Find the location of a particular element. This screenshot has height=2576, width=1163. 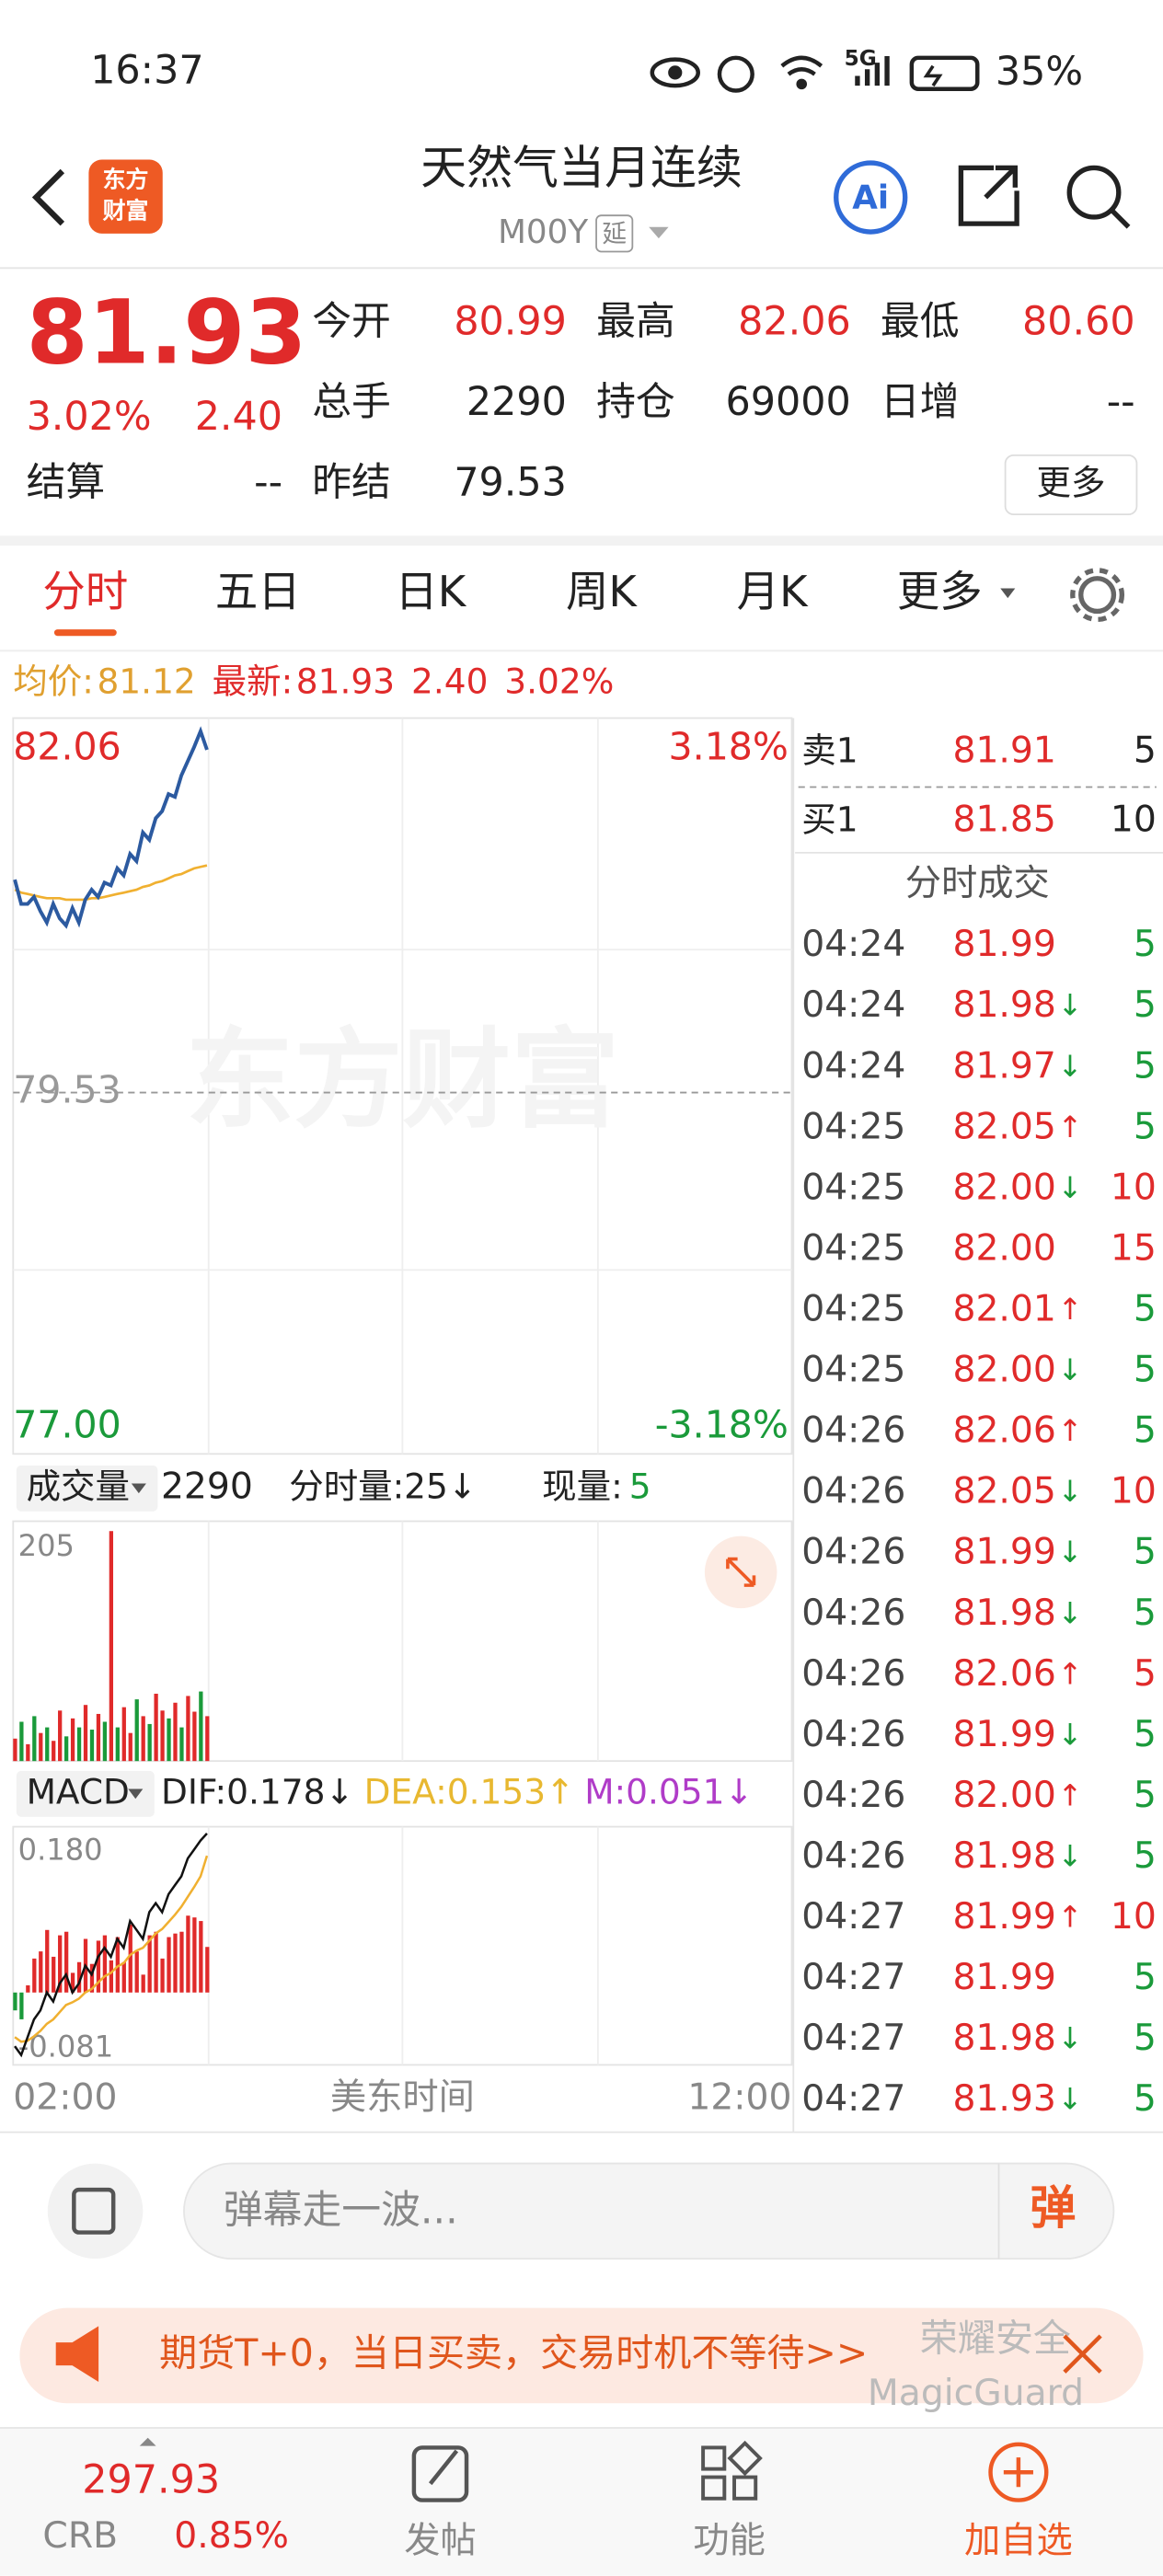

close is located at coordinates (1082, 2354).